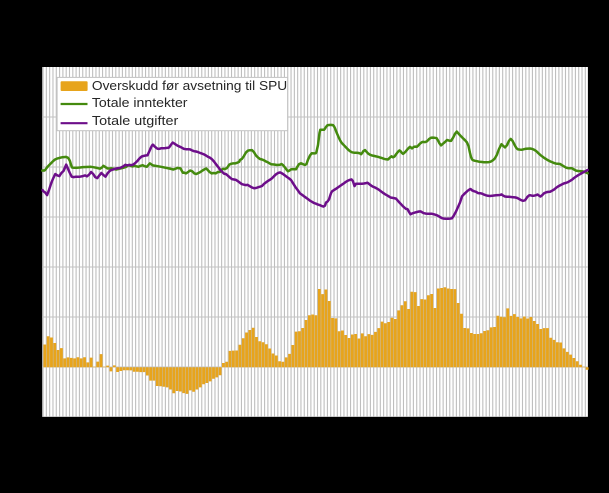 The height and width of the screenshot is (493, 609). What do you see at coordinates (189, 86) in the screenshot?
I see `svg-text:Overskudd før avsetning til SP: Overskudd før avsetning til SPU` at bounding box center [189, 86].